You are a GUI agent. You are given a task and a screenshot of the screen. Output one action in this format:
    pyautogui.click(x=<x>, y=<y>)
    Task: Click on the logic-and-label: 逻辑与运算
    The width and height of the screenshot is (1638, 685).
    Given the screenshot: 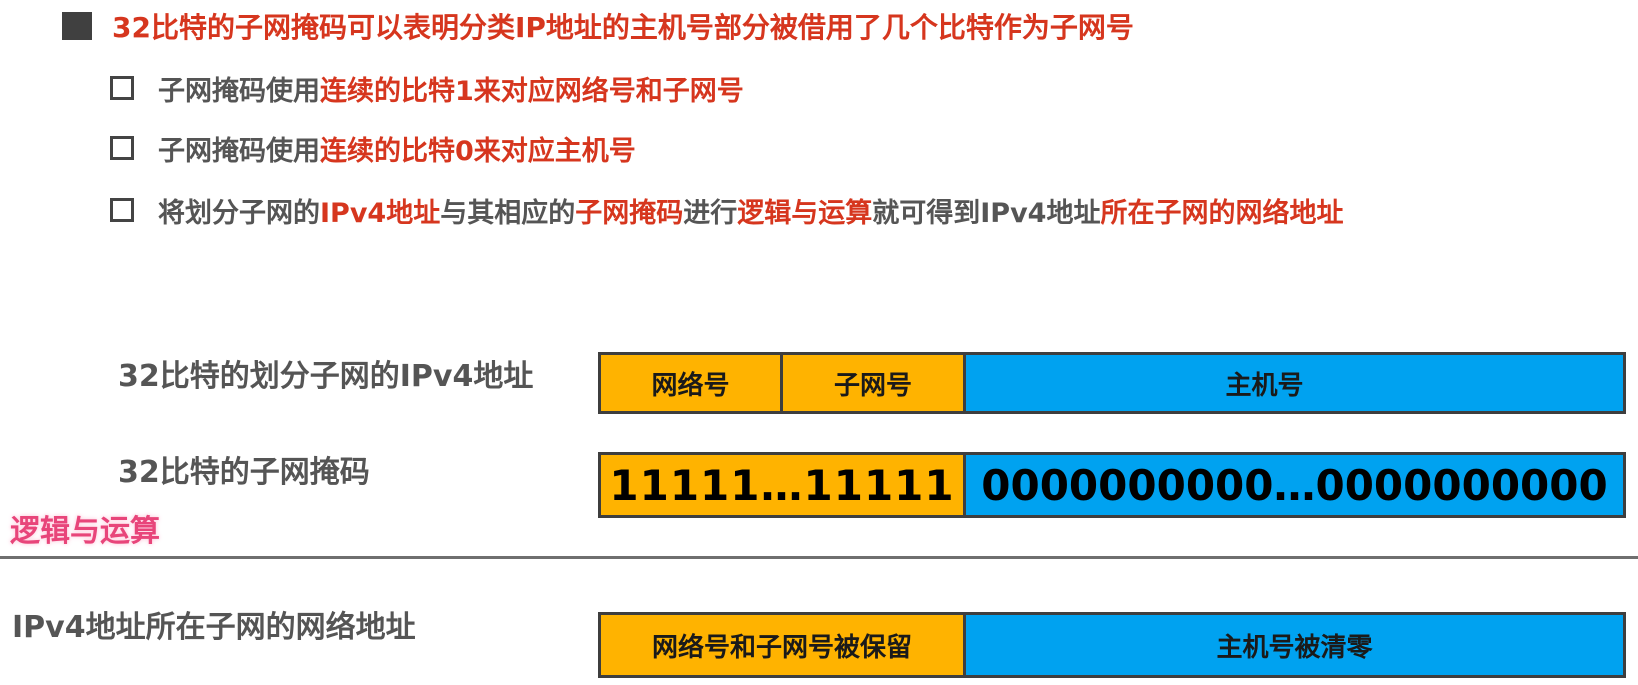 What is the action you would take?
    pyautogui.click(x=85, y=531)
    